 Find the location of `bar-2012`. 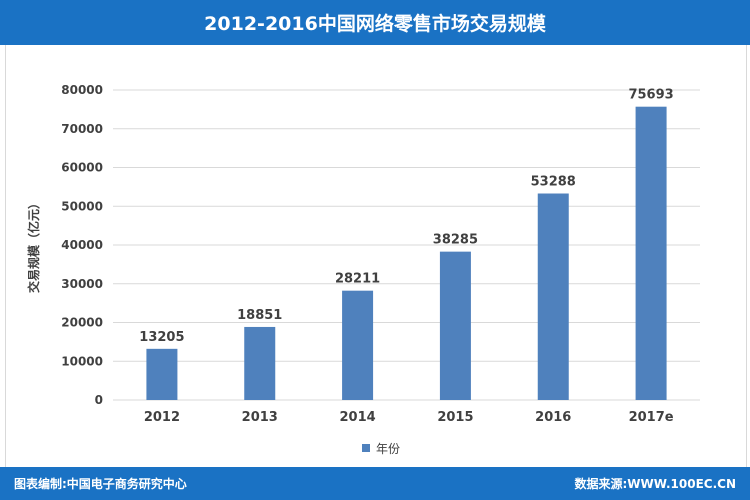

bar-2012 is located at coordinates (162, 374).